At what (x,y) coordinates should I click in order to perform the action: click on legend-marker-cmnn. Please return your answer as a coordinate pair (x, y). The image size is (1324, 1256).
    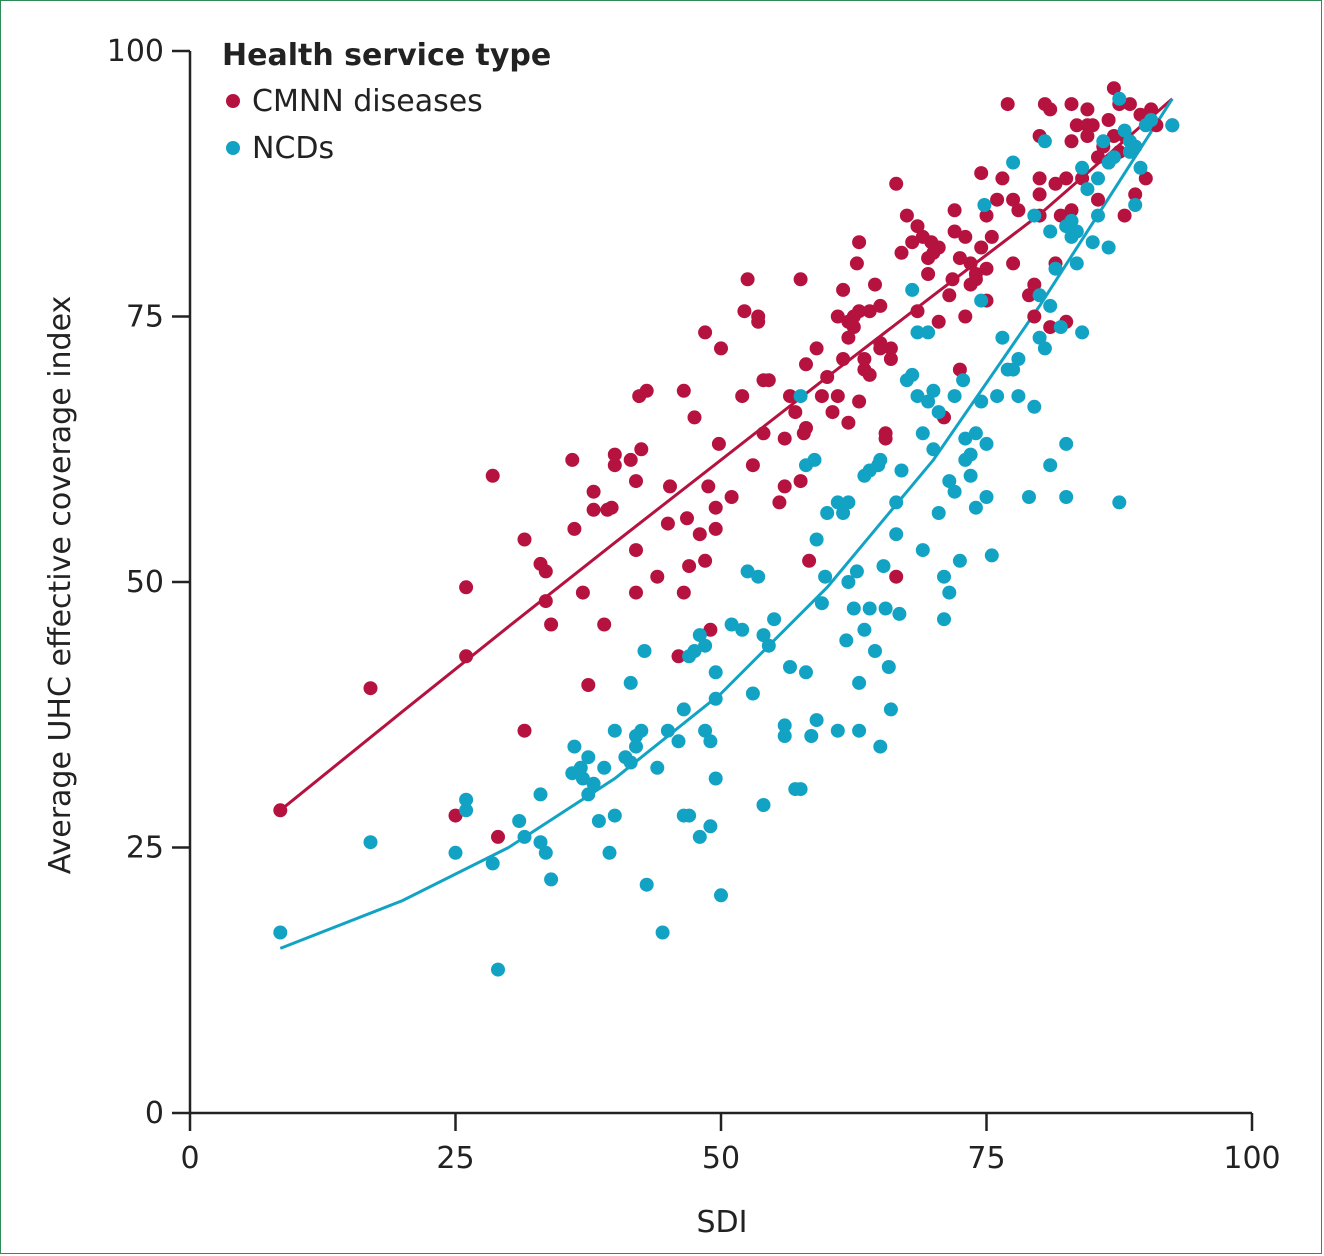
    Looking at the image, I should click on (233, 101).